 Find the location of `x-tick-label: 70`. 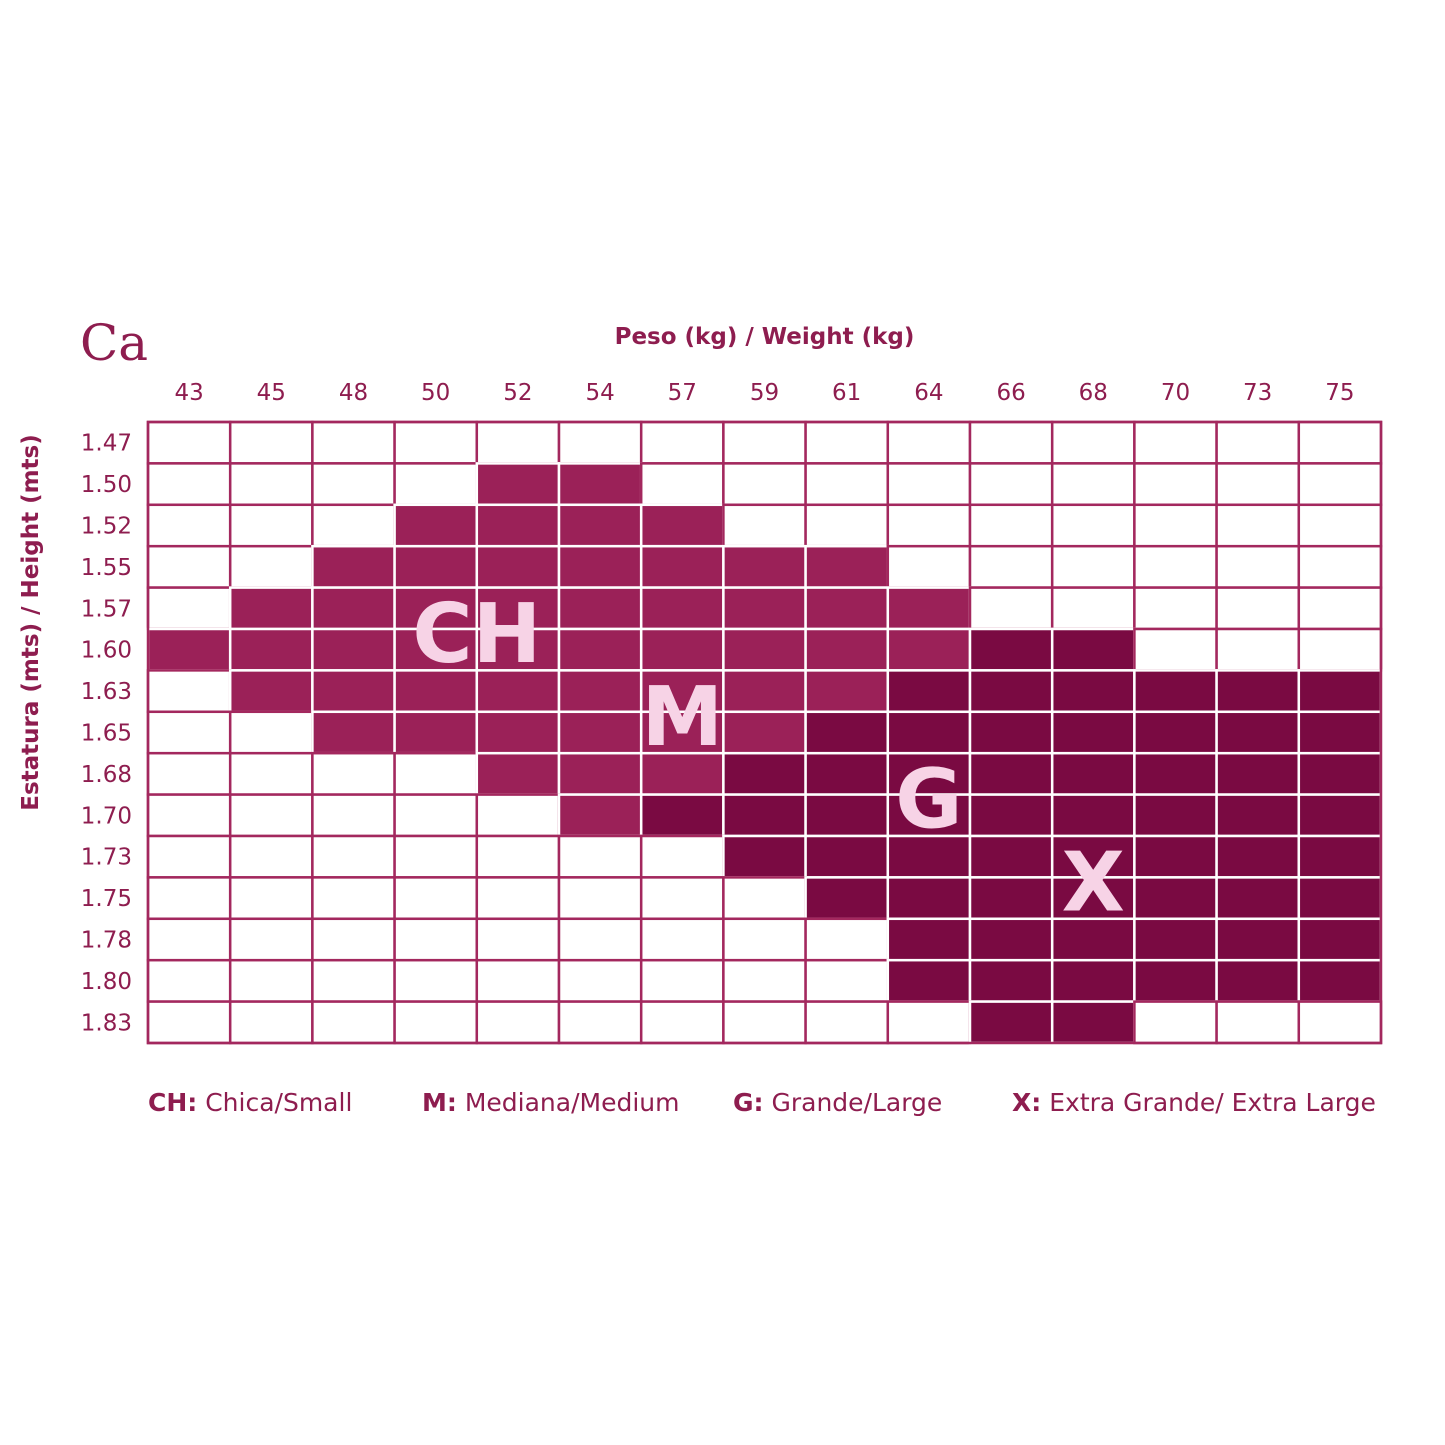

x-tick-label: 70 is located at coordinates (1175, 393).